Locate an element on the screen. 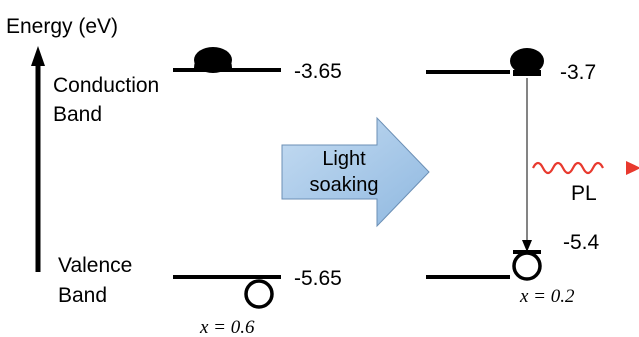 Image resolution: width=639 pixels, height=337 pixels. energy-axis-label: Energy (eV) is located at coordinates (62, 26).